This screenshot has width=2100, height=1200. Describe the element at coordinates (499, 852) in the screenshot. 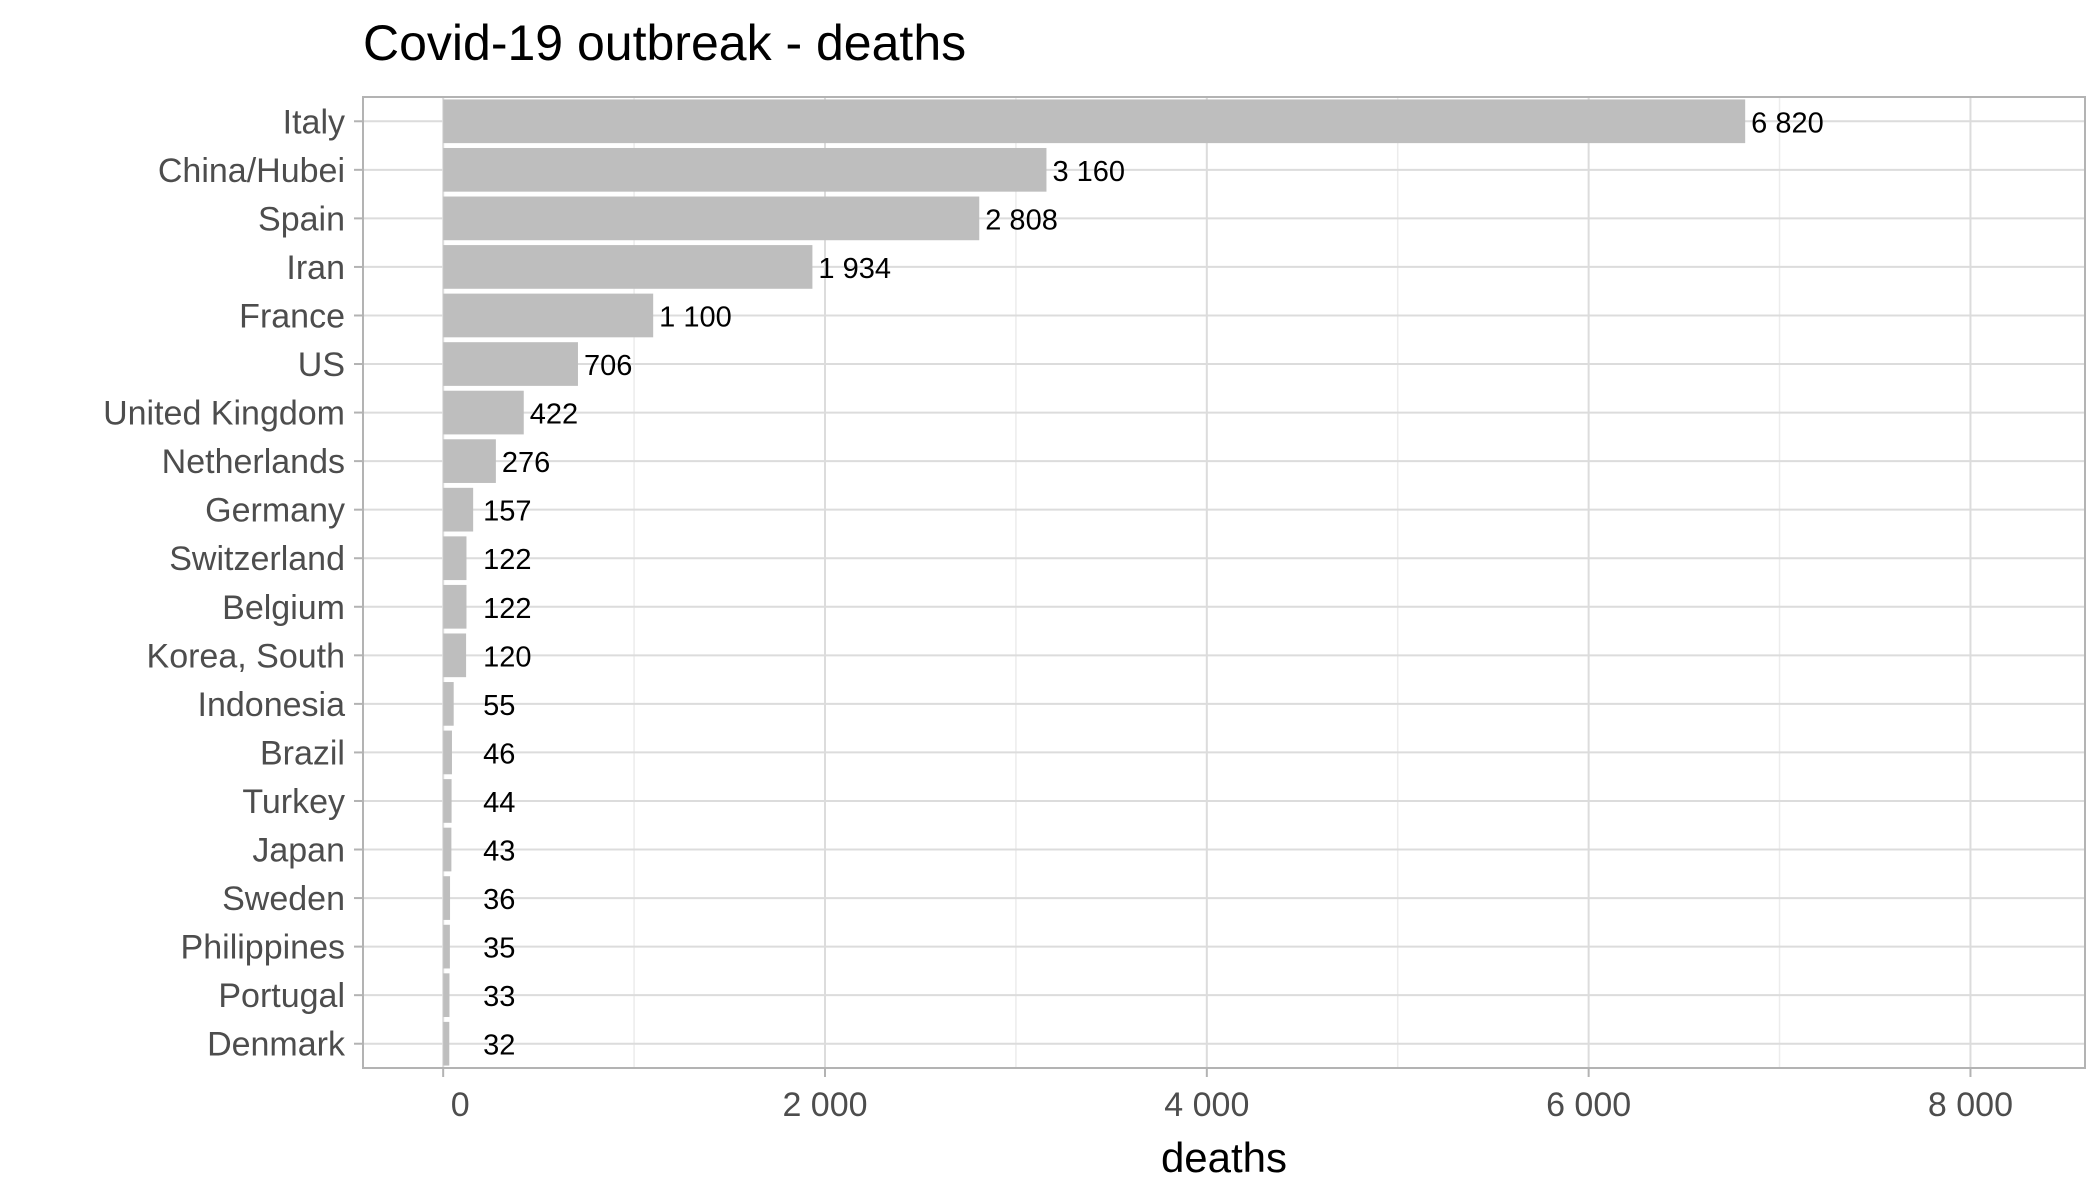

I see `value-label-15: 43` at that location.